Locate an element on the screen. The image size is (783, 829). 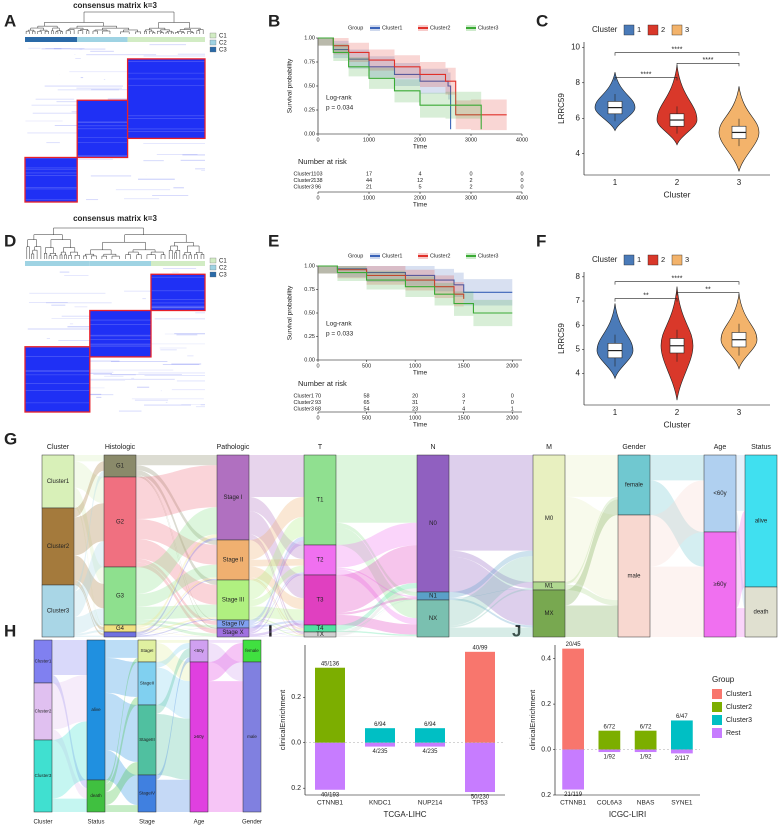
x-tick-label: KNDC1 is located at coordinates (380, 803).